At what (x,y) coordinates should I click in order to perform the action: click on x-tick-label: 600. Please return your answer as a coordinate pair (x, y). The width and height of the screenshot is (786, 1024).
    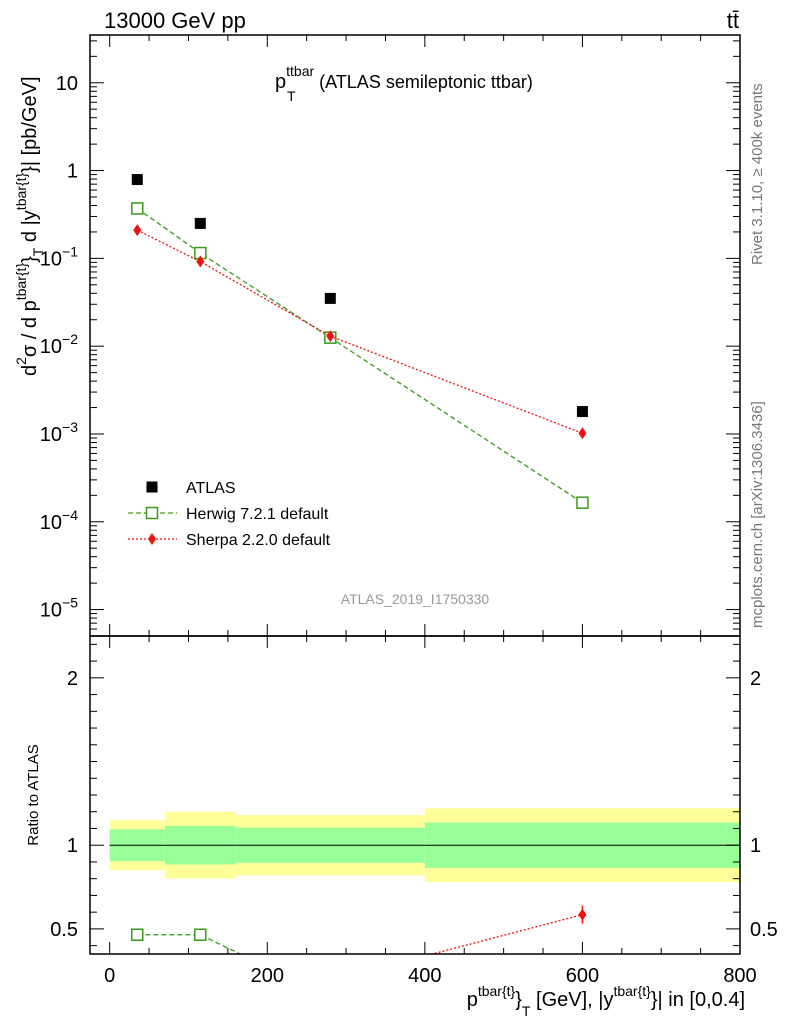
    Looking at the image, I should click on (582, 976).